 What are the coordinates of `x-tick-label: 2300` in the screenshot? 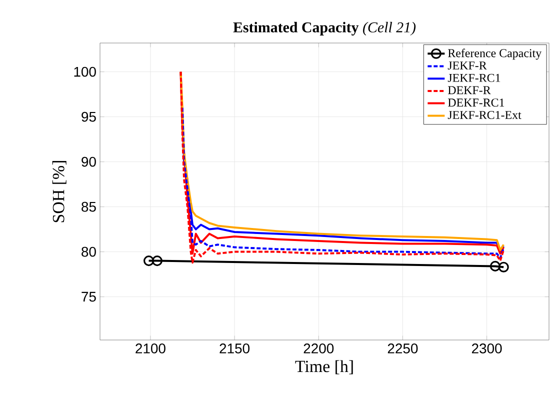 It's located at (487, 349).